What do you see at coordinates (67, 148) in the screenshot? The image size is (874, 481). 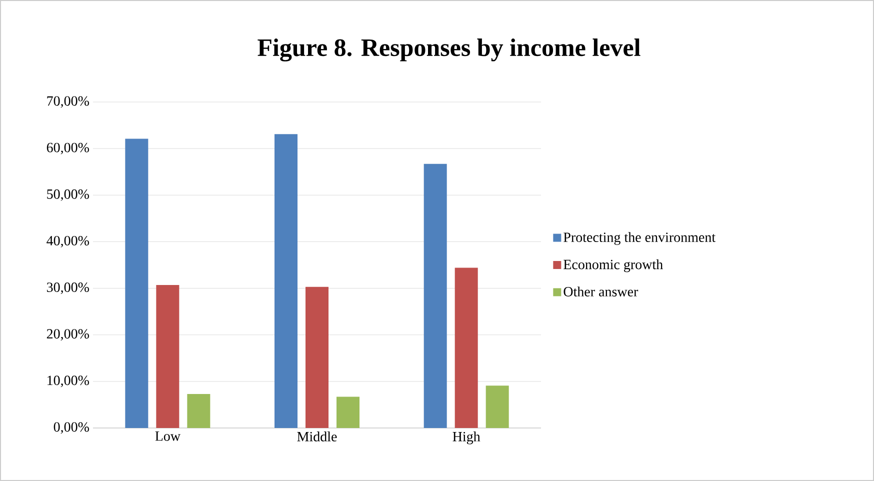 I see `y-tick-label: 60,00%` at bounding box center [67, 148].